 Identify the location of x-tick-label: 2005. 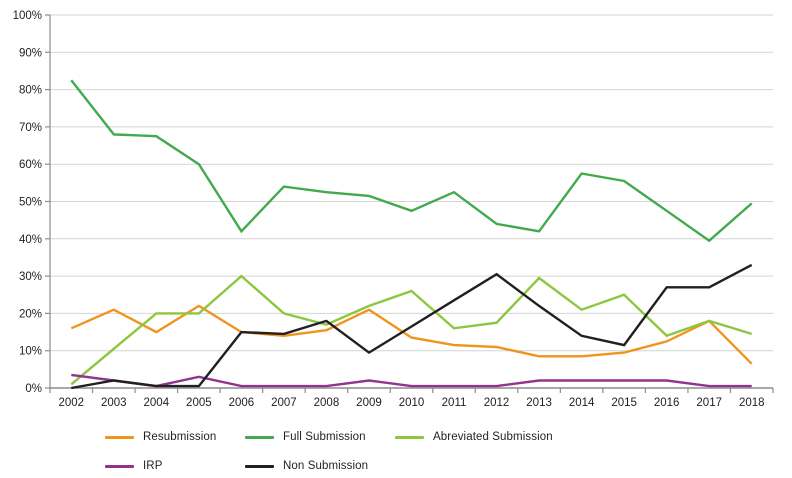
(199, 403).